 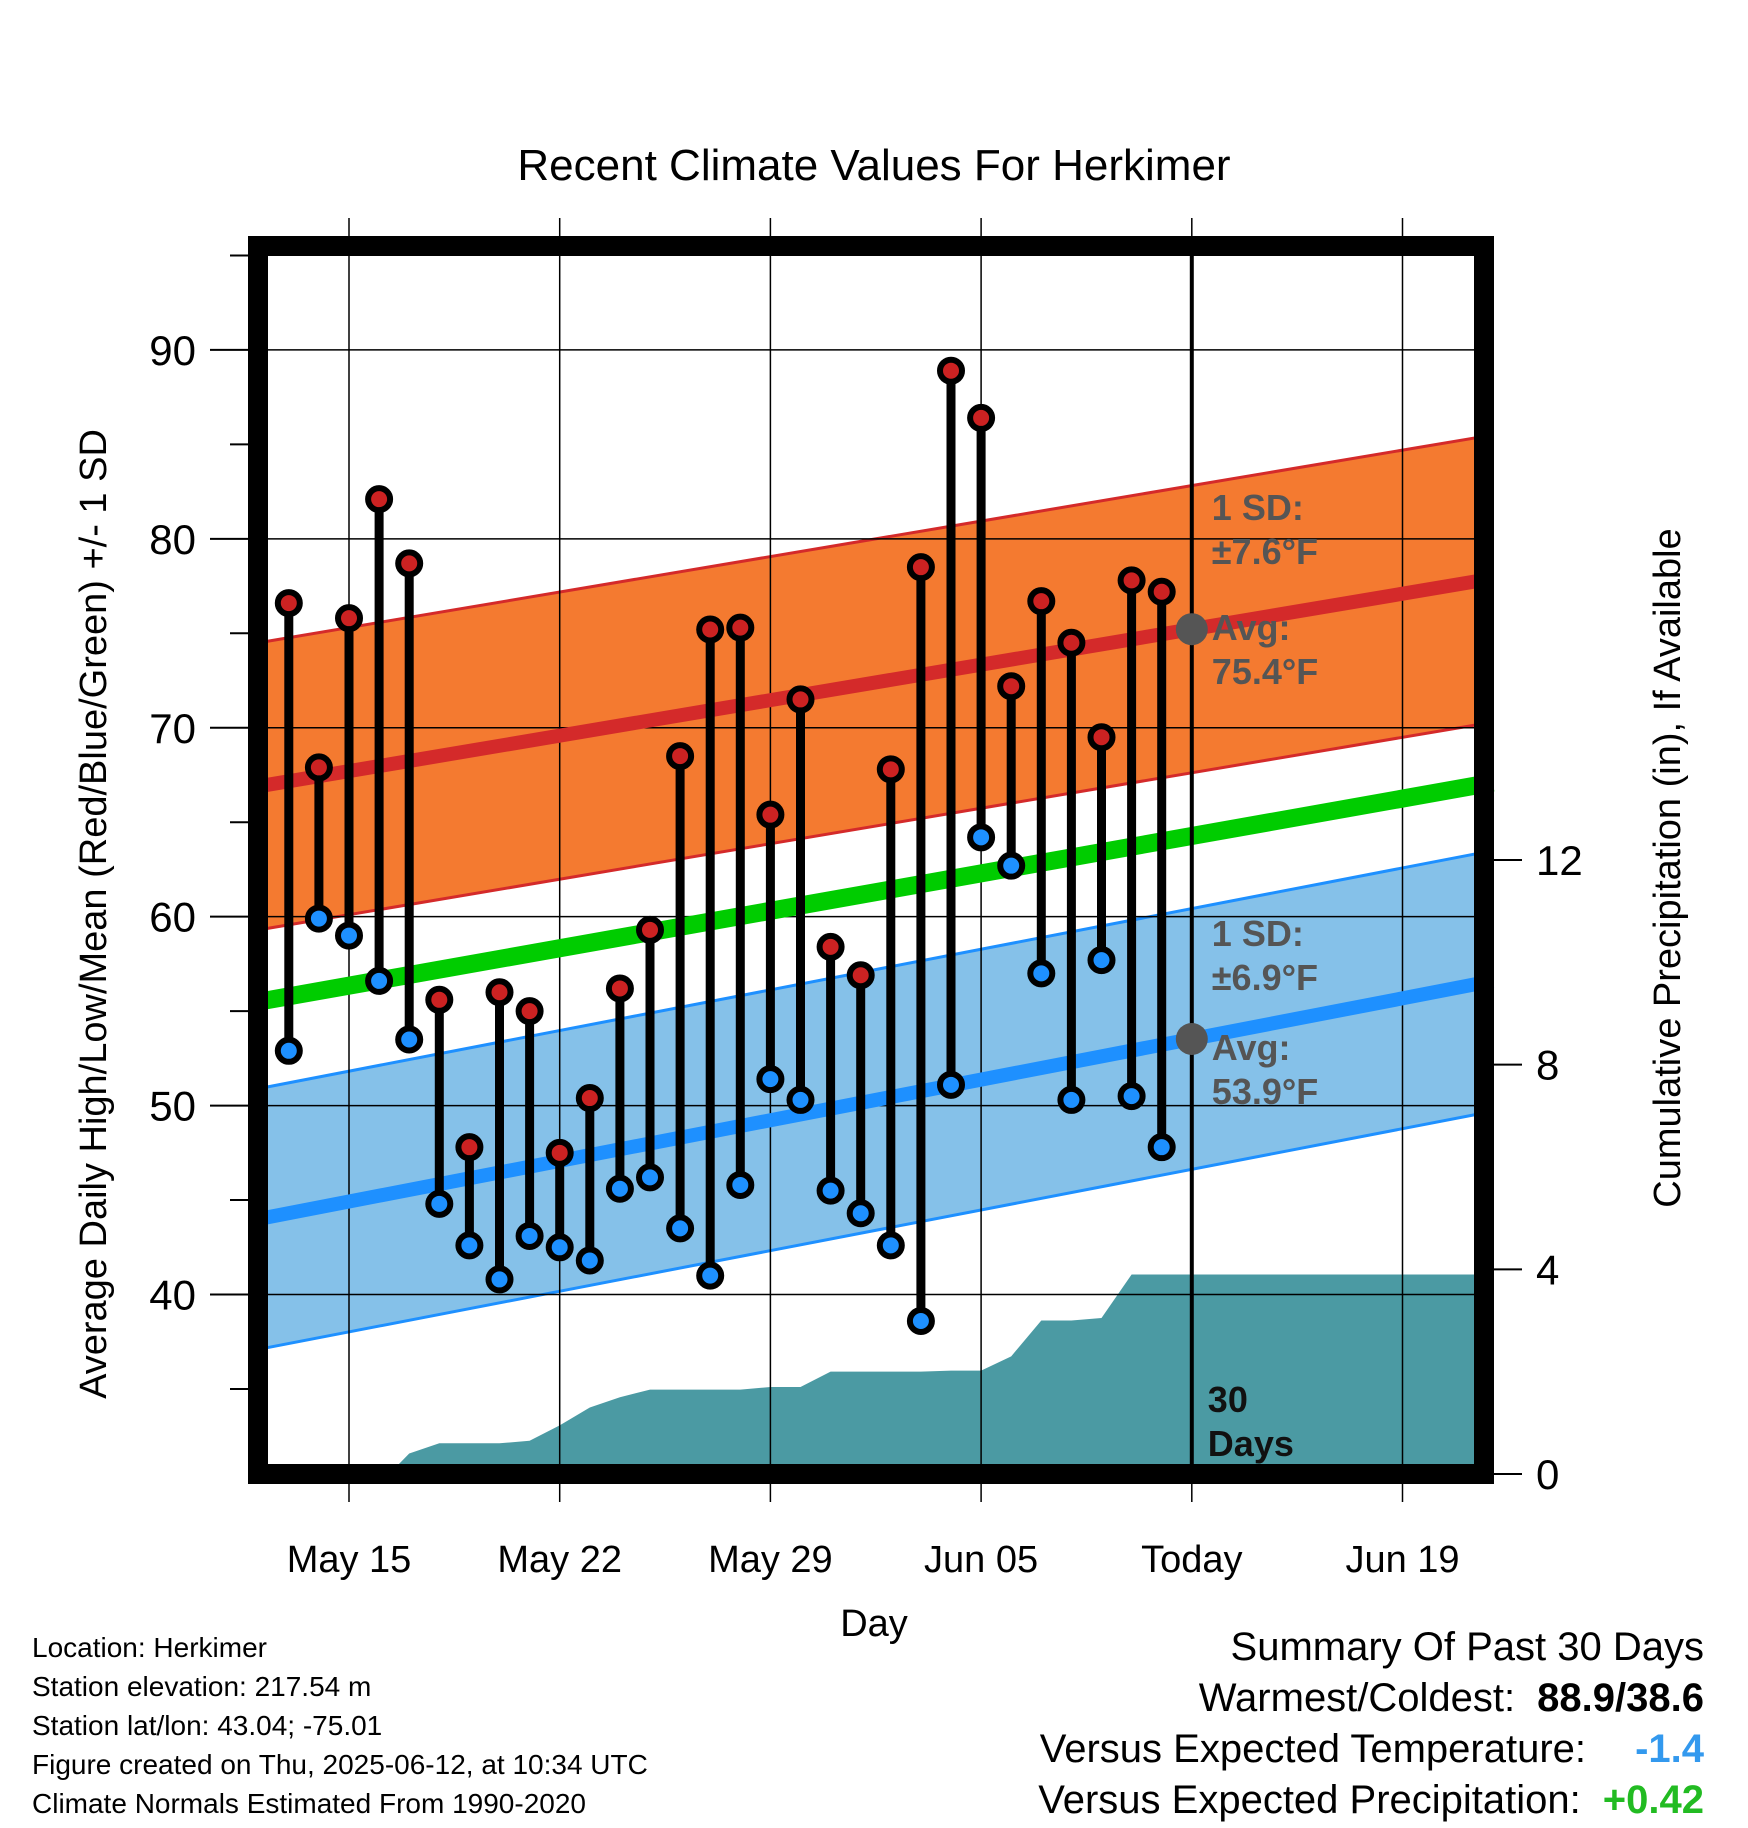 I want to click on high-sd-value: ±7.6°F, so click(x=1265, y=551).